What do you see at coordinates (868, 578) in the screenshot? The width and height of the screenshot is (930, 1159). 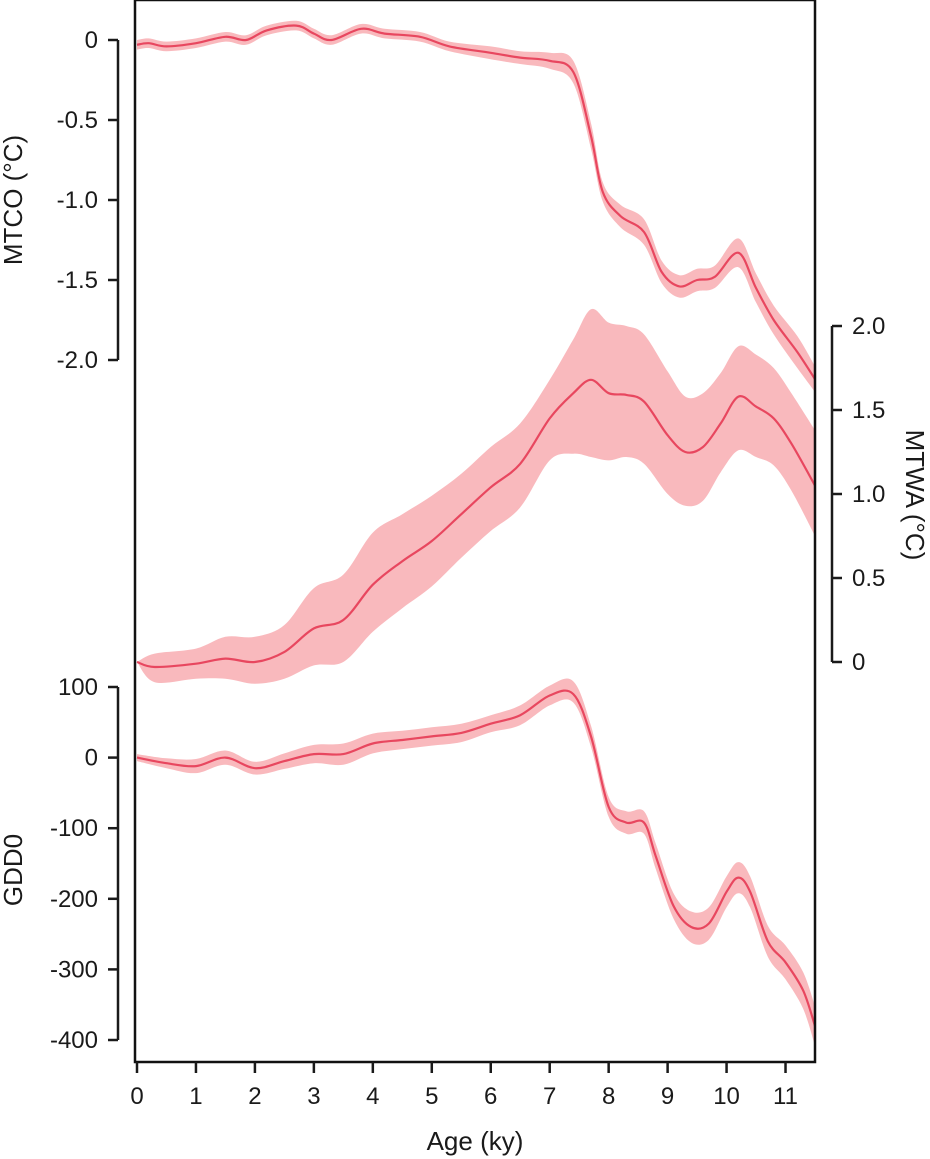 I see `mtwa-tick-label: 0.5` at bounding box center [868, 578].